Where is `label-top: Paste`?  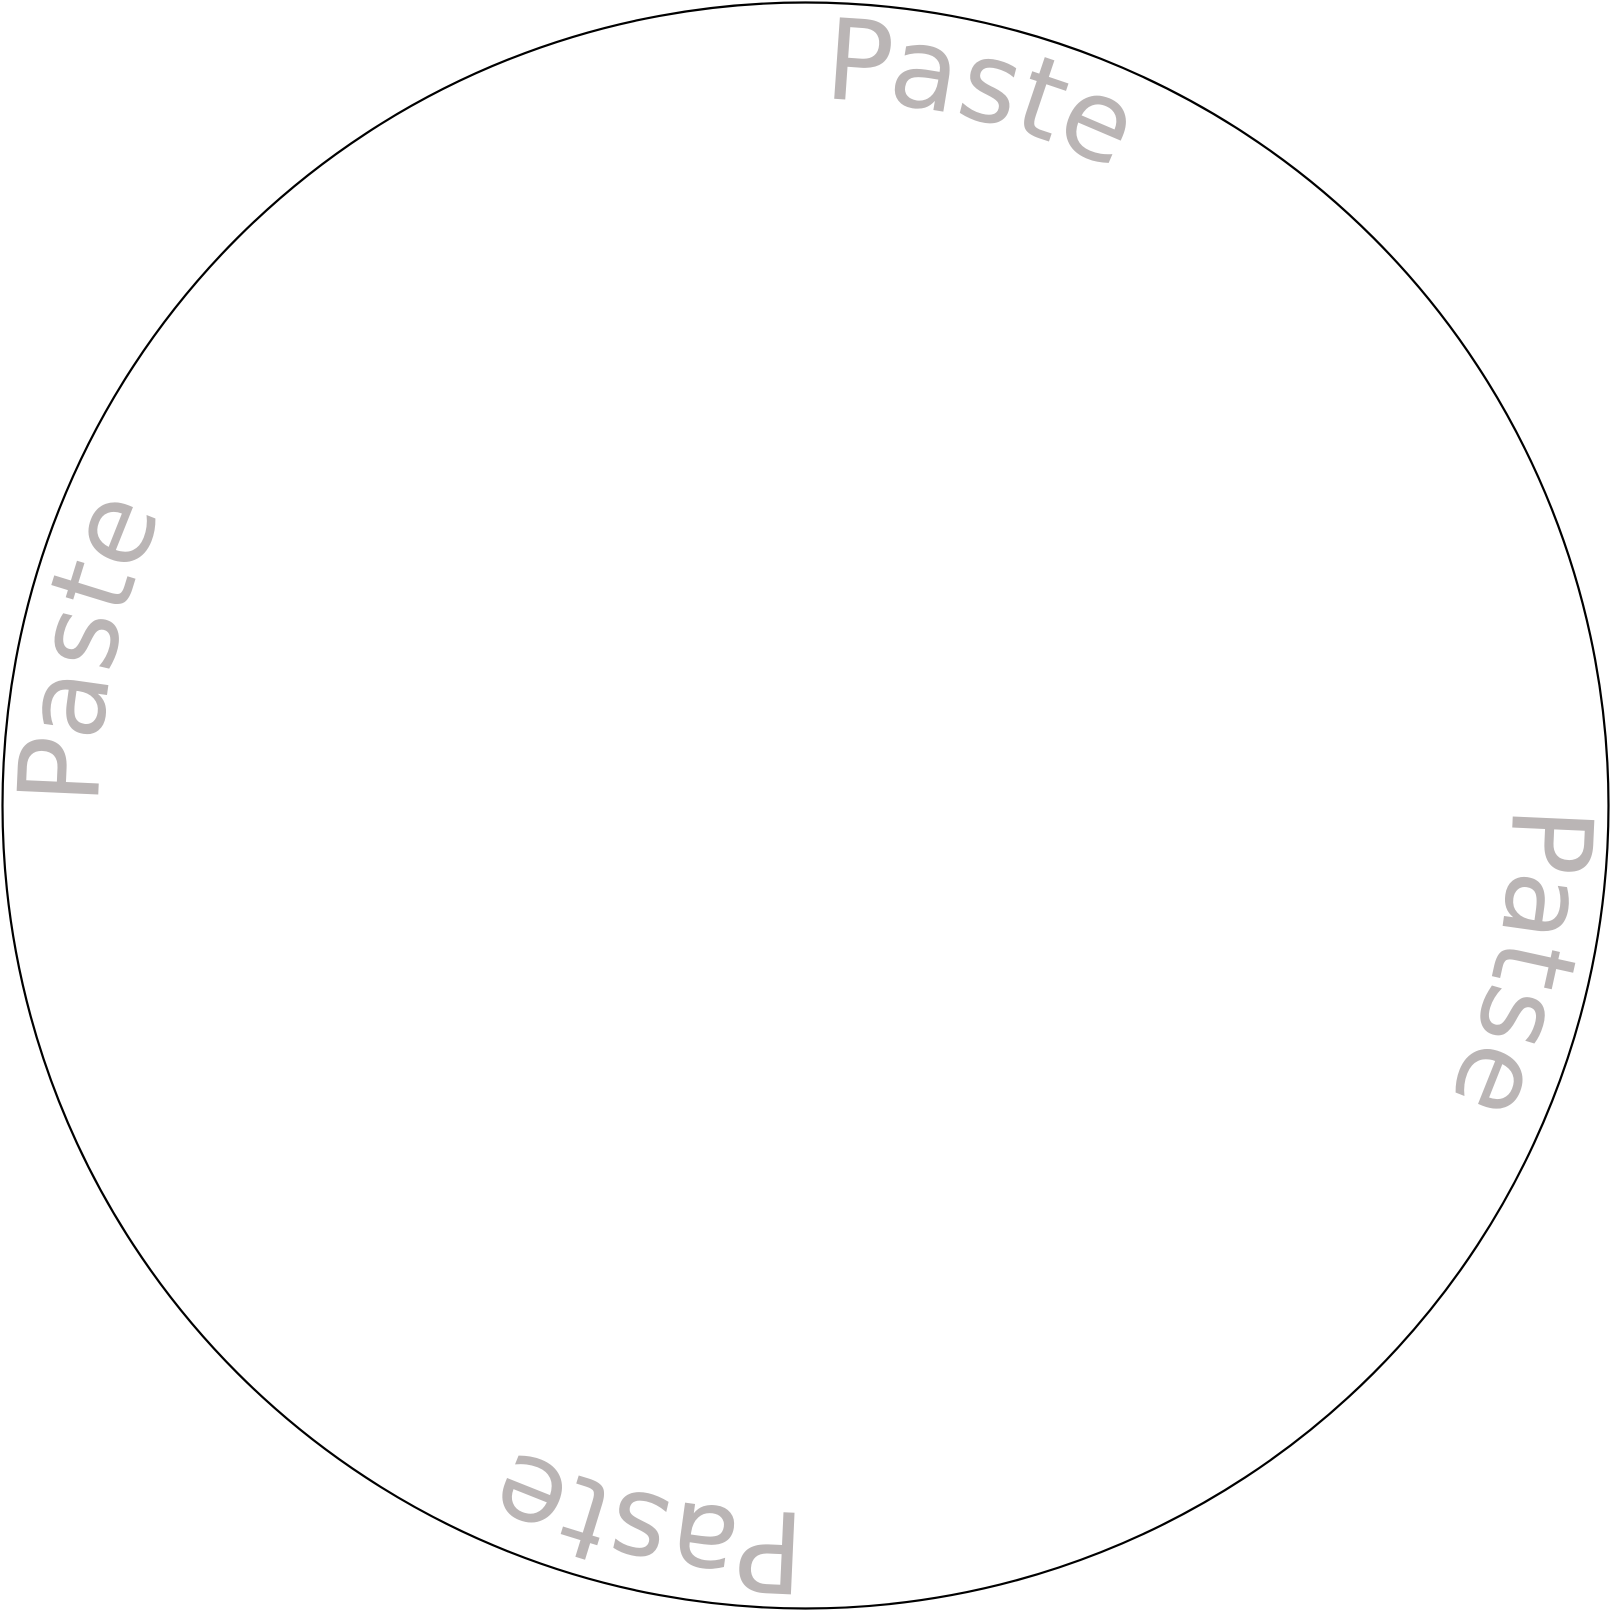
label-top: Paste is located at coordinates (988, 97).